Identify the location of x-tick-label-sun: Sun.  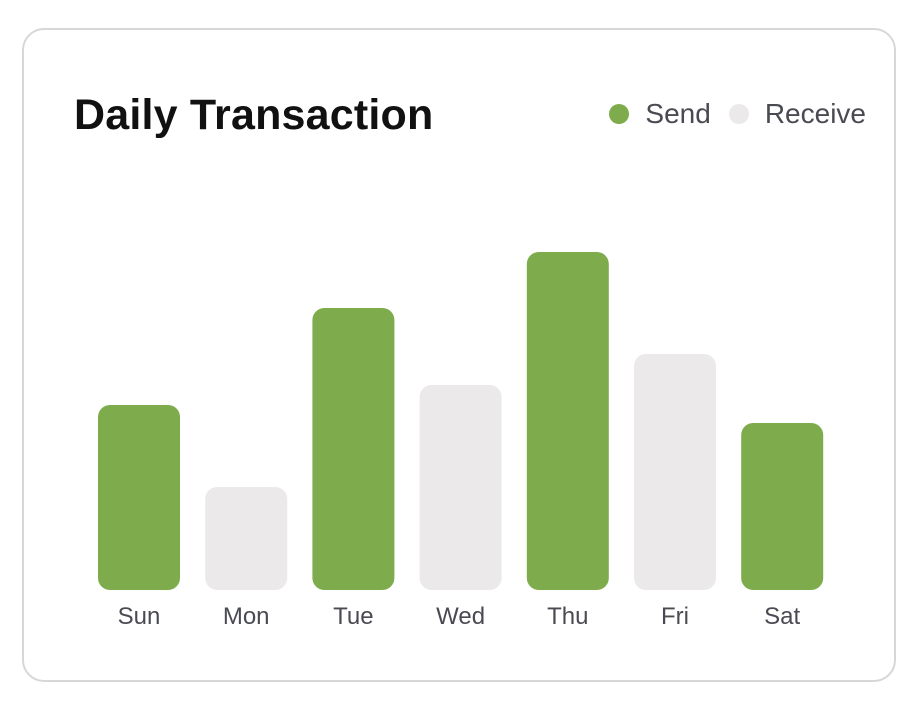
(139, 616).